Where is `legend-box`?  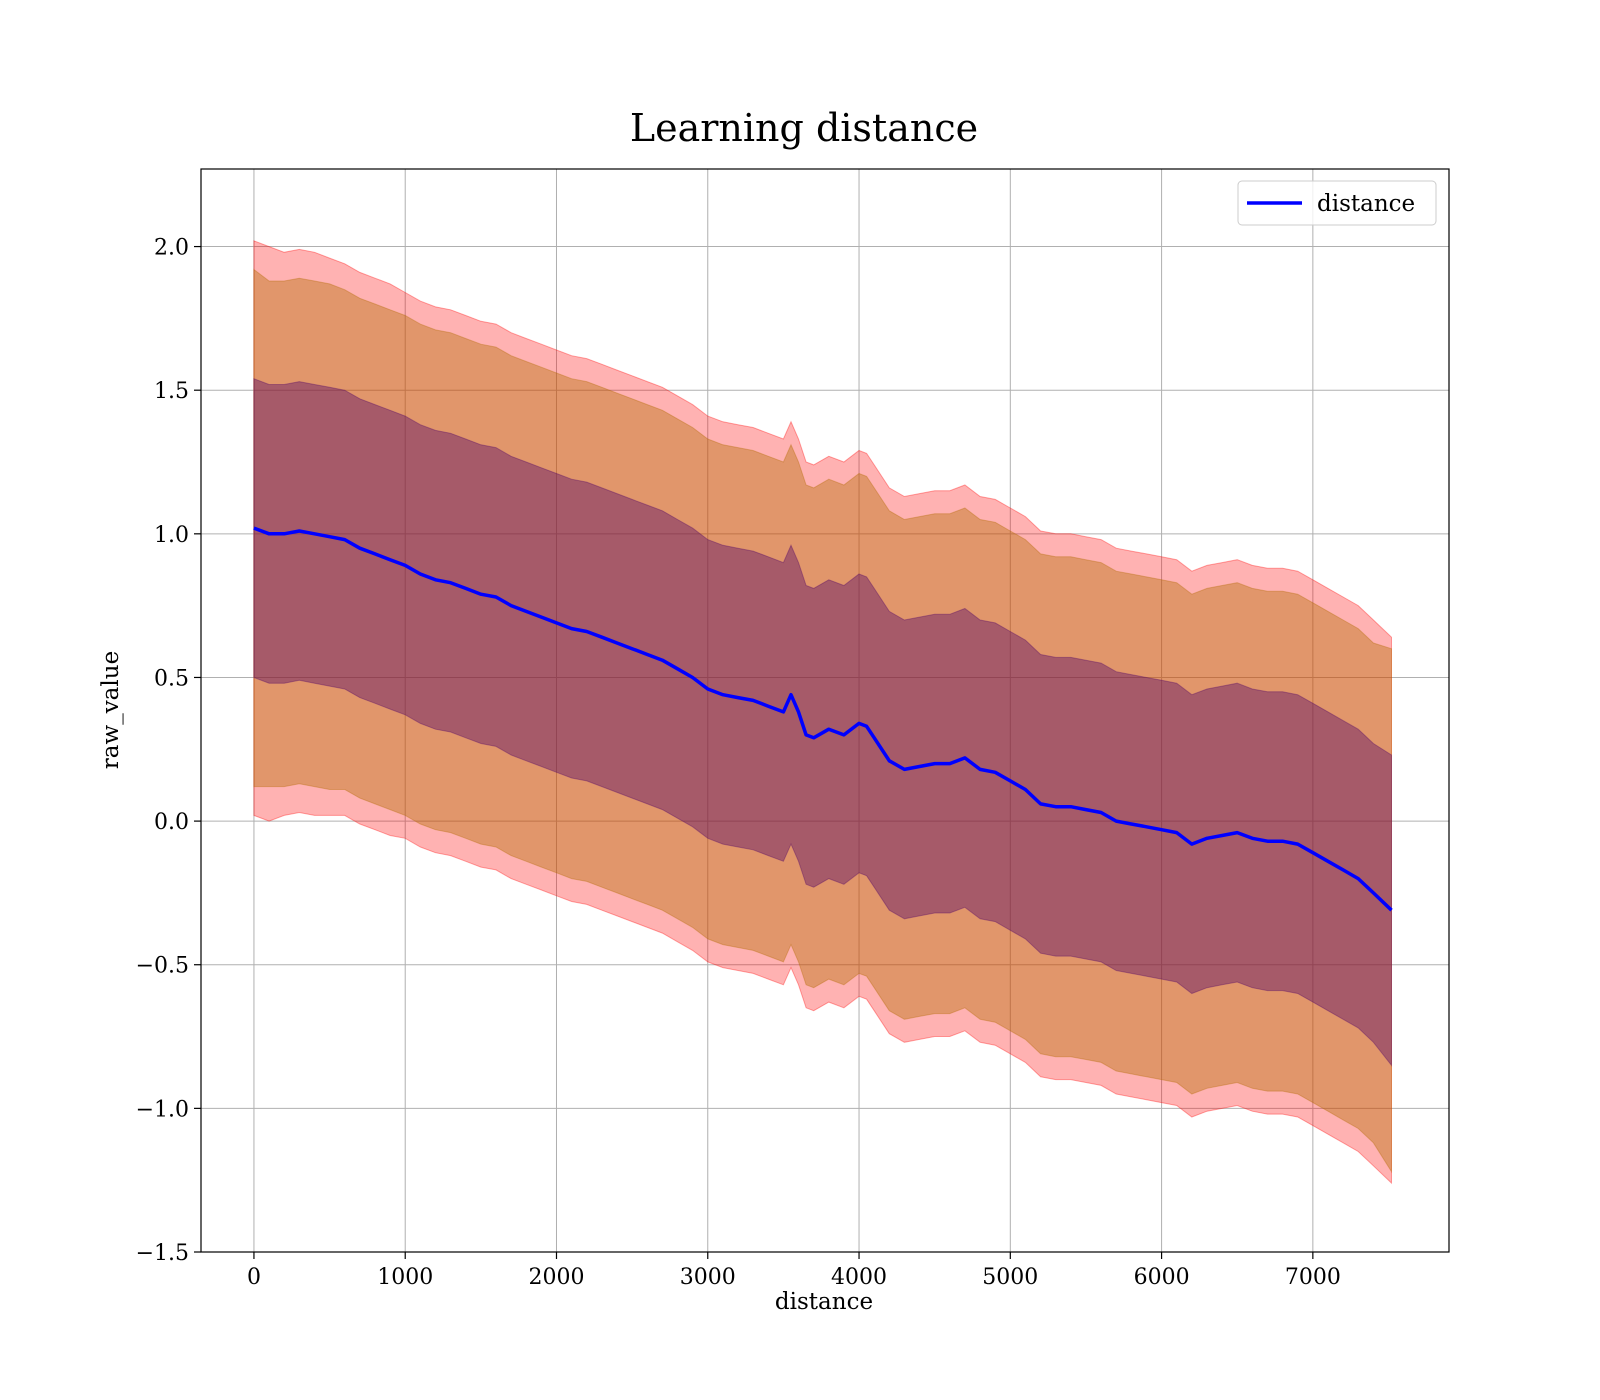 legend-box is located at coordinates (1337, 203).